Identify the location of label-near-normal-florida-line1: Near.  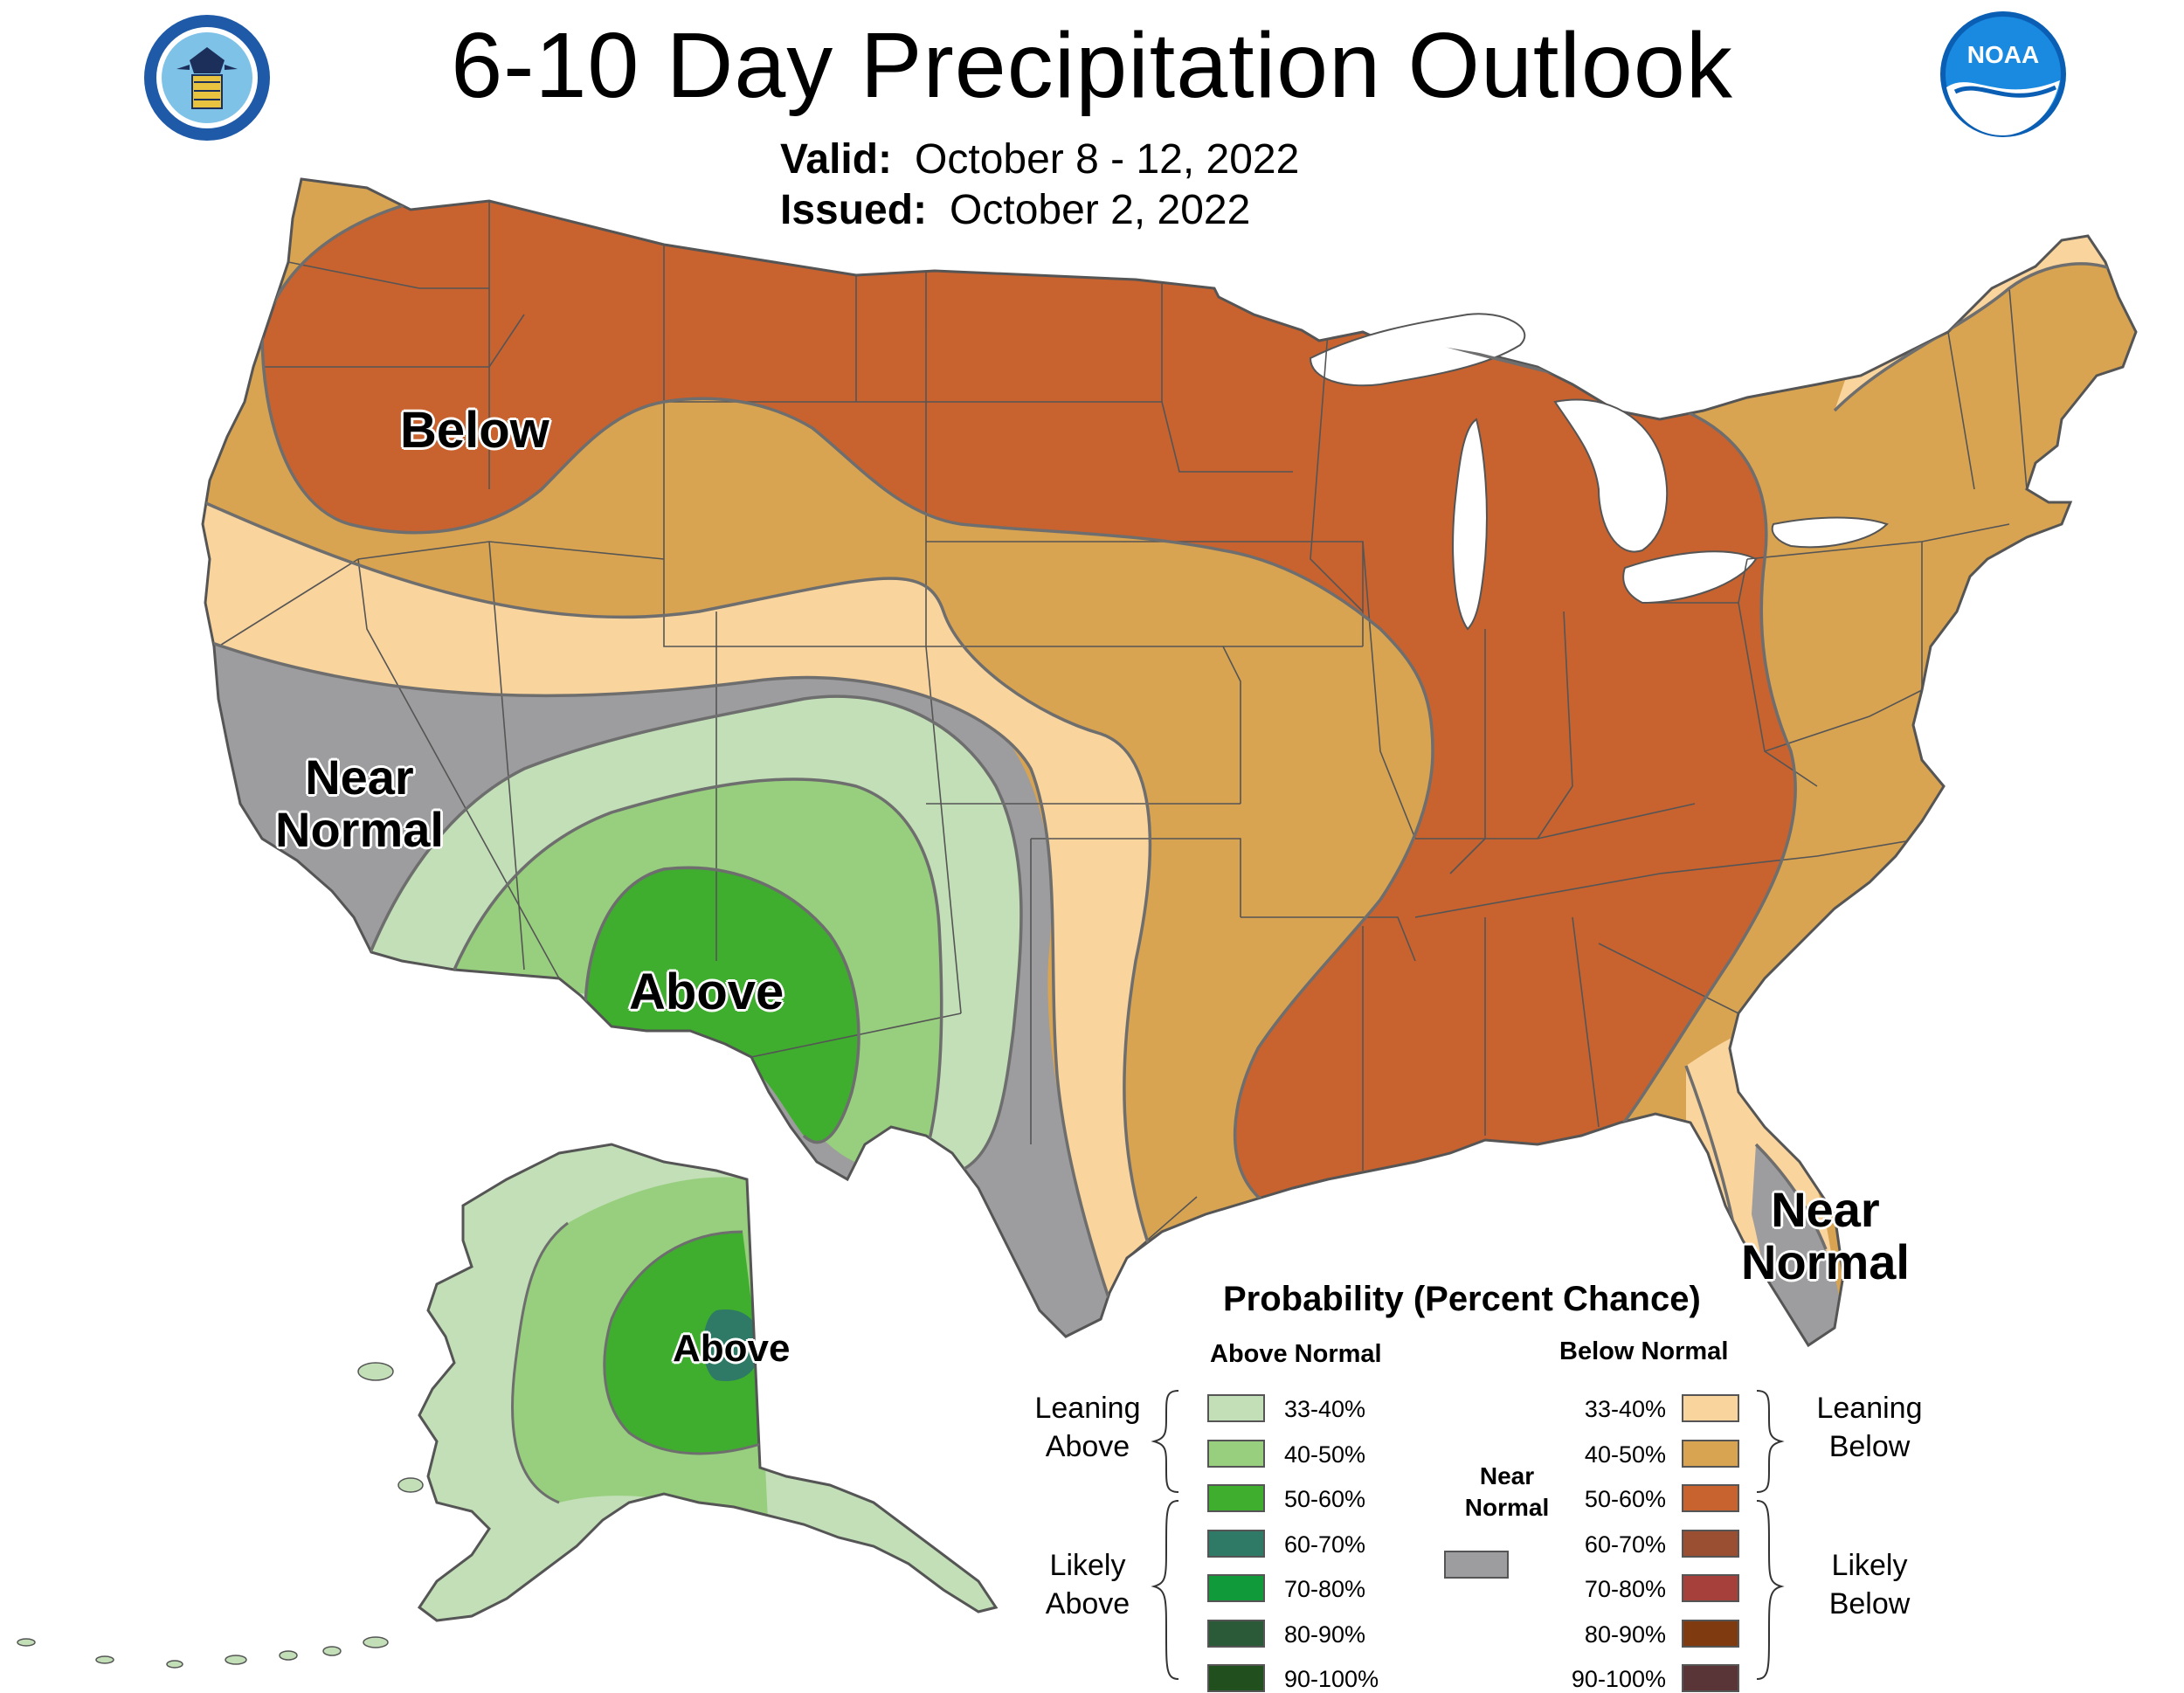
(1825, 1209).